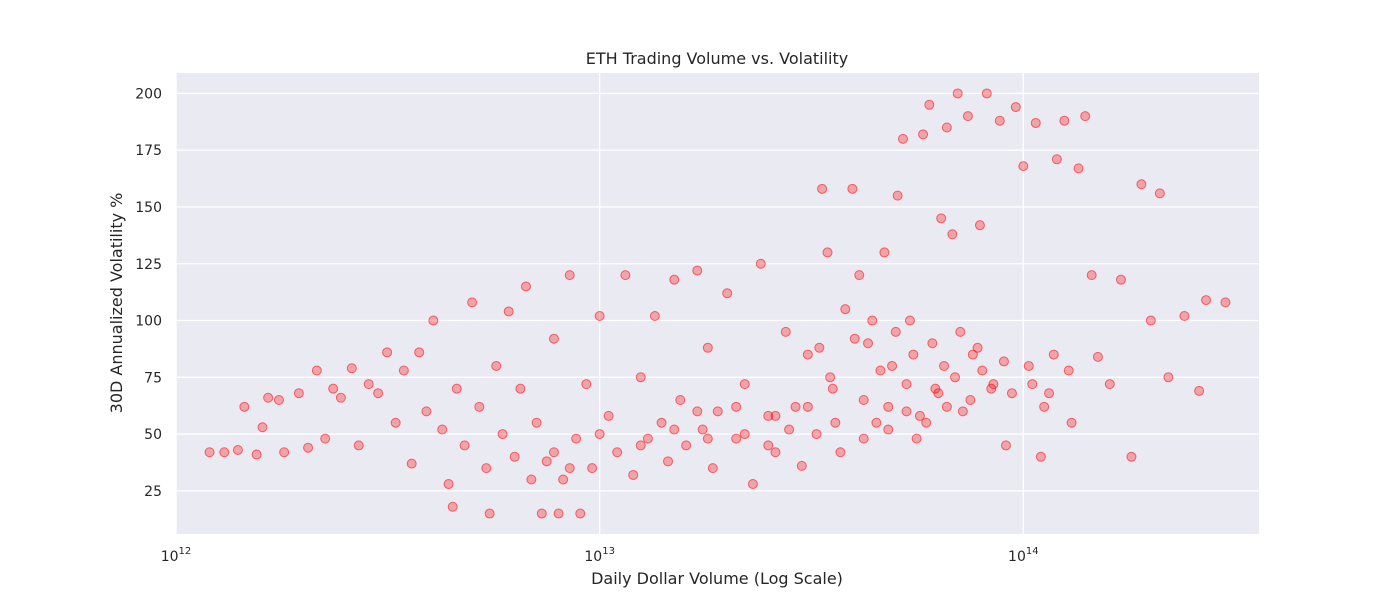 The image size is (1400, 600). What do you see at coordinates (599, 555) in the screenshot?
I see `x-tick-label: 1013` at bounding box center [599, 555].